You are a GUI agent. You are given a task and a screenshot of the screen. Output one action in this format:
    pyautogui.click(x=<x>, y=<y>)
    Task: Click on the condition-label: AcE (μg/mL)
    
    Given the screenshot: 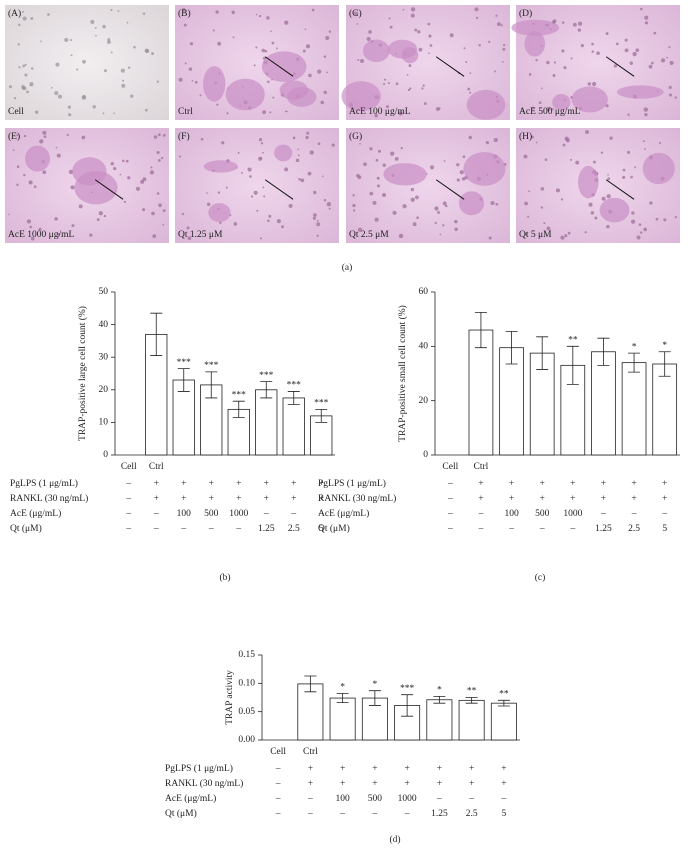 What is the action you would take?
    pyautogui.click(x=190, y=798)
    